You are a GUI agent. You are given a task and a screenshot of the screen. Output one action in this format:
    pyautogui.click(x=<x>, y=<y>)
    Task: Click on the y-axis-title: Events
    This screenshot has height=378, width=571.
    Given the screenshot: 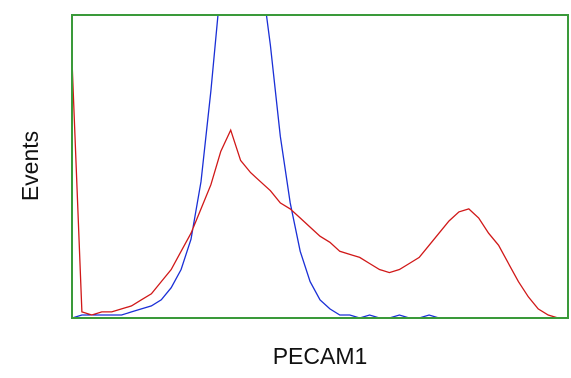 What is the action you would take?
    pyautogui.click(x=30, y=166)
    